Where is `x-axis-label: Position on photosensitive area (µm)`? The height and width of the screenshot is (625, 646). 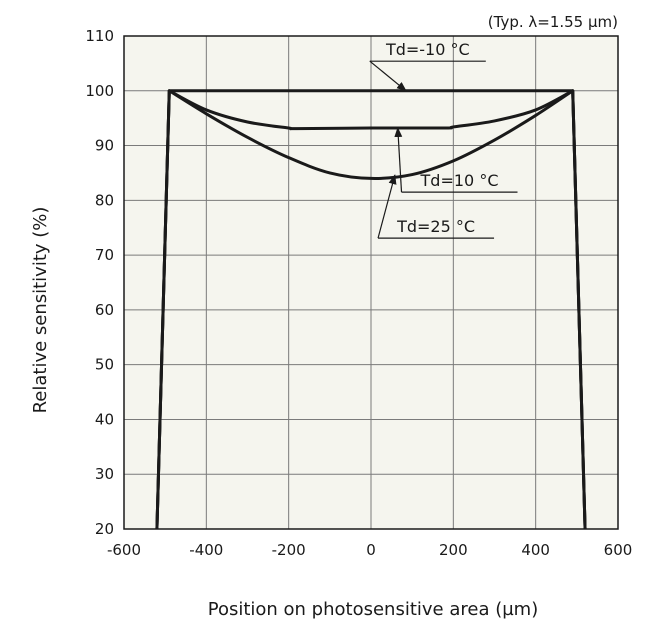 x-axis-label: Position on photosensitive area (µm) is located at coordinates (373, 609).